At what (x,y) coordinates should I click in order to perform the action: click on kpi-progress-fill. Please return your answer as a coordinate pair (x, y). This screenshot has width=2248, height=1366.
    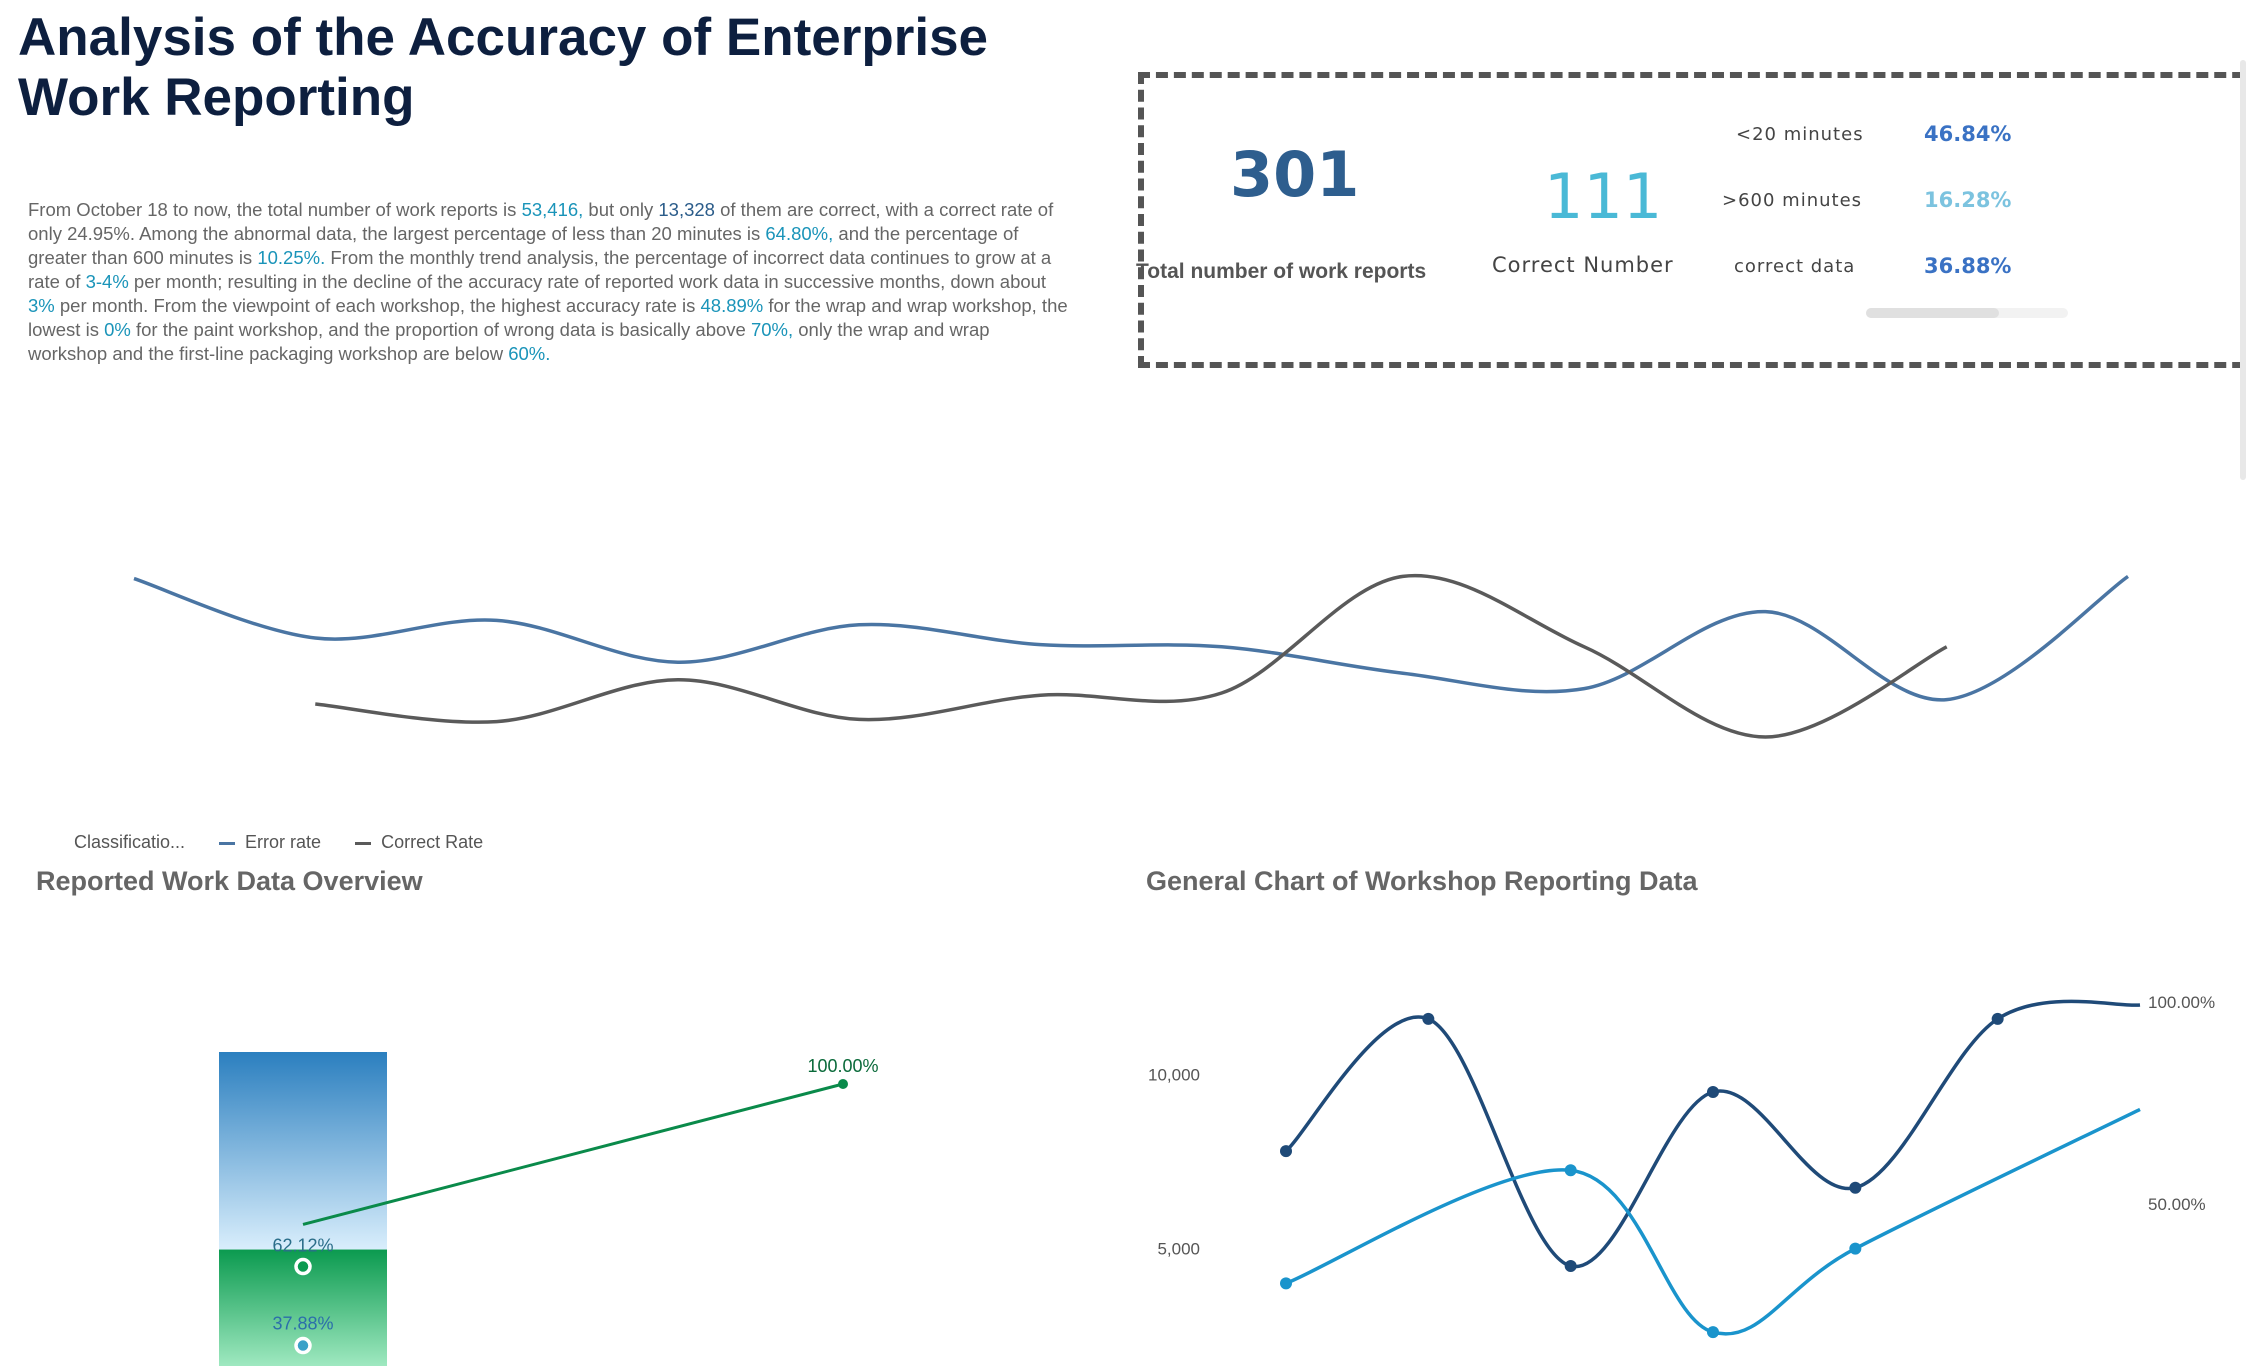
    Looking at the image, I should click on (1933, 313).